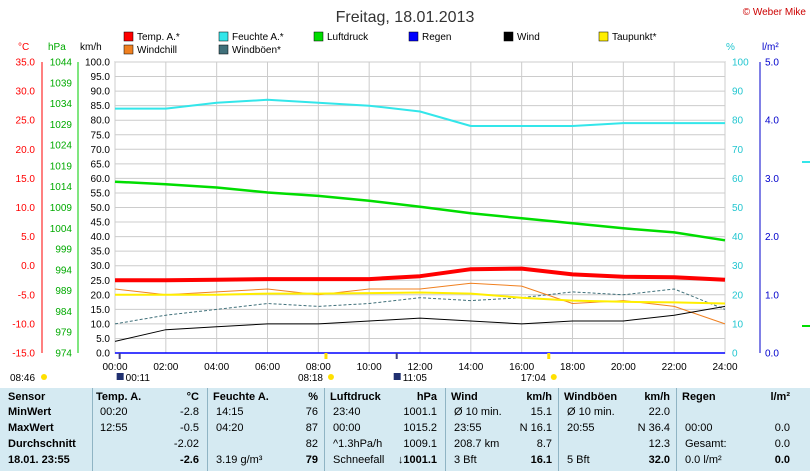 The height and width of the screenshot is (471, 810). I want to click on humidity-tick-label: 40, so click(738, 237).